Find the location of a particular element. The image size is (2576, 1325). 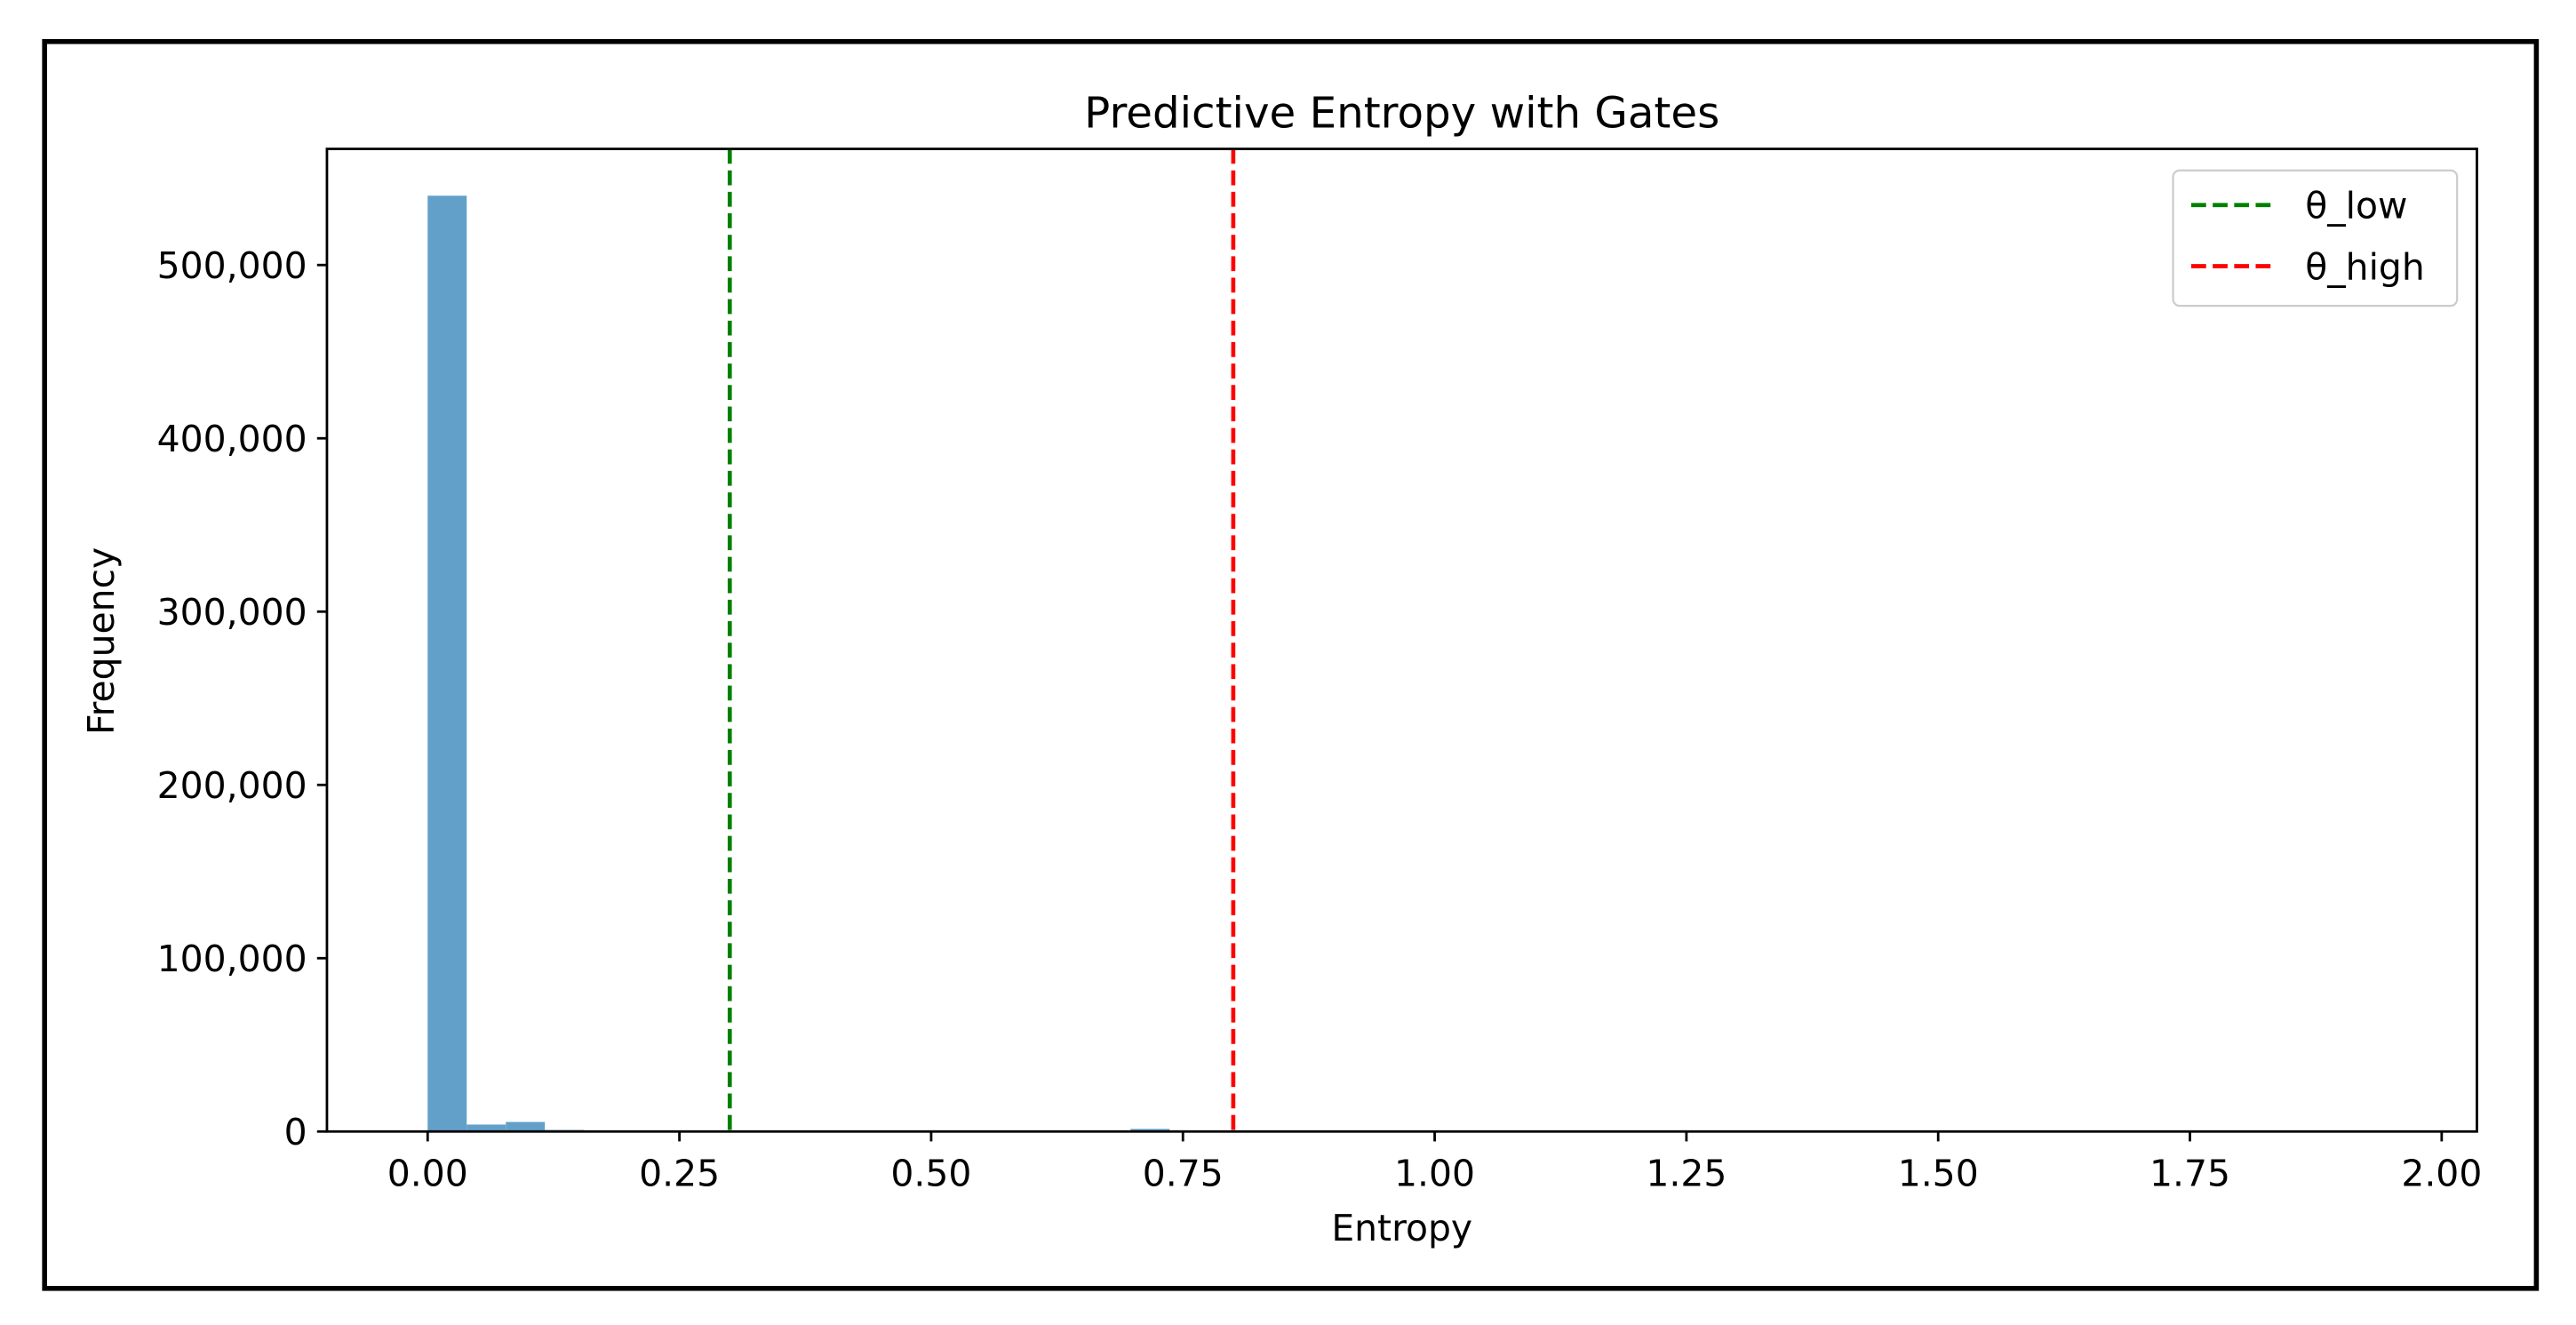

x-tick-label: 0.00 is located at coordinates (428, 1174).